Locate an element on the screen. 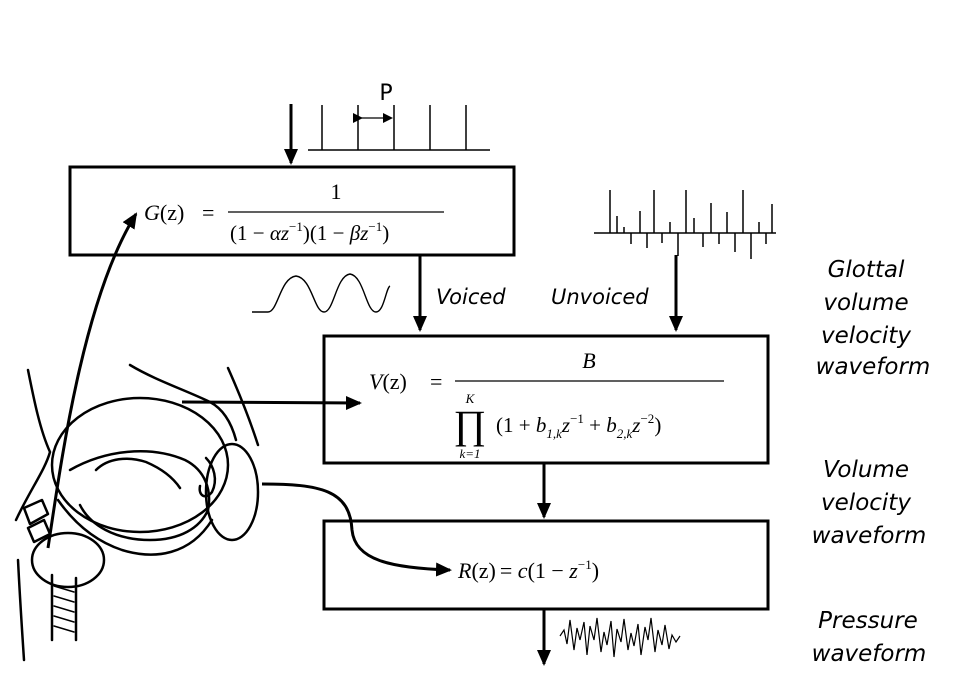 Image resolution: width=953 pixels, height=691 pixels. side-label-line: volume is located at coordinates (865, 303).